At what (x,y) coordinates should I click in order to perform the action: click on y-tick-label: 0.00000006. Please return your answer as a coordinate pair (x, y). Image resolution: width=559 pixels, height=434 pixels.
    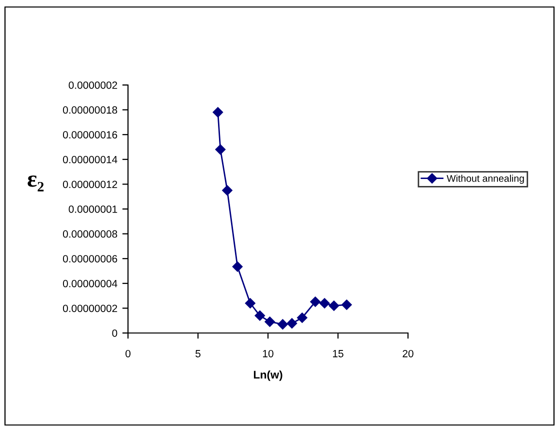
    Looking at the image, I should click on (90, 258).